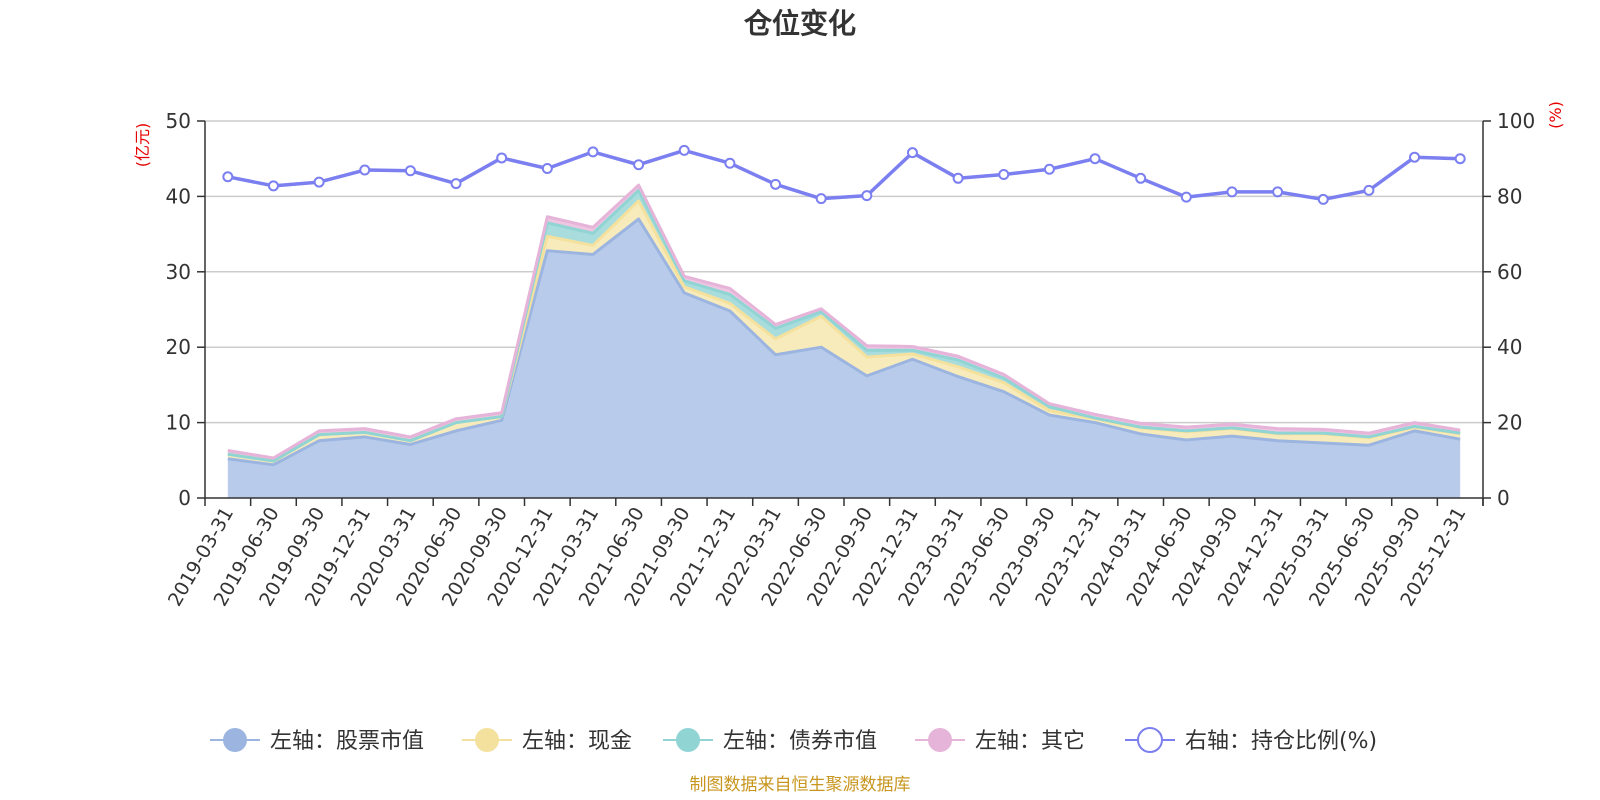 This screenshot has width=1600, height=800. I want to click on right-axis-tick-label: 0, so click(1503, 498).